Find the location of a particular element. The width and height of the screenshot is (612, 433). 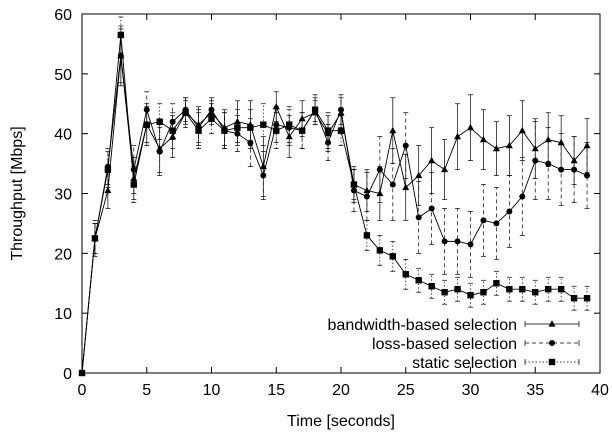

legend-label: bandwidth-based selection is located at coordinates (422, 325).